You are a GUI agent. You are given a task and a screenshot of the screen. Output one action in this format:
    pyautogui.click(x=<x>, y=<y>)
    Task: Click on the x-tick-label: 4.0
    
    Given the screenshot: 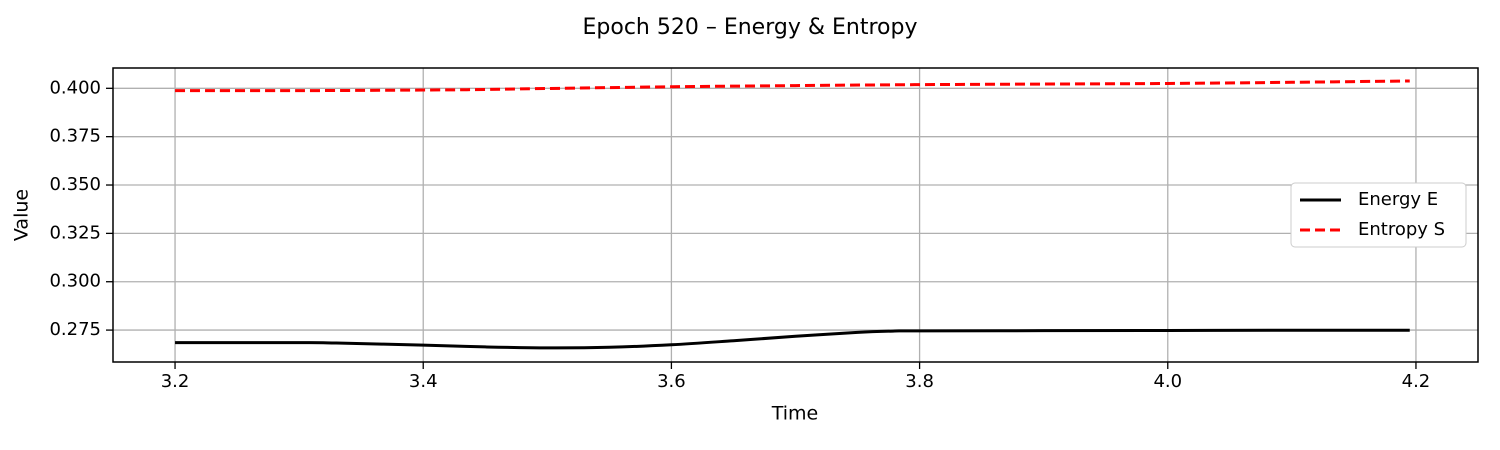 What is the action you would take?
    pyautogui.click(x=1167, y=381)
    